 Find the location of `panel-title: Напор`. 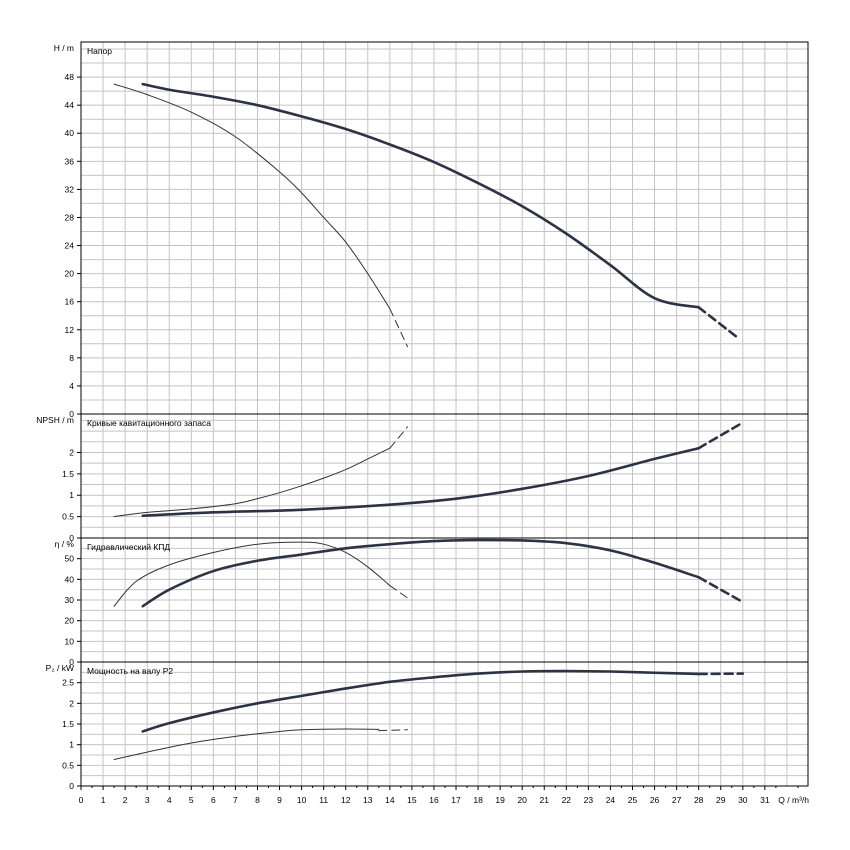

panel-title: Напор is located at coordinates (99, 51).